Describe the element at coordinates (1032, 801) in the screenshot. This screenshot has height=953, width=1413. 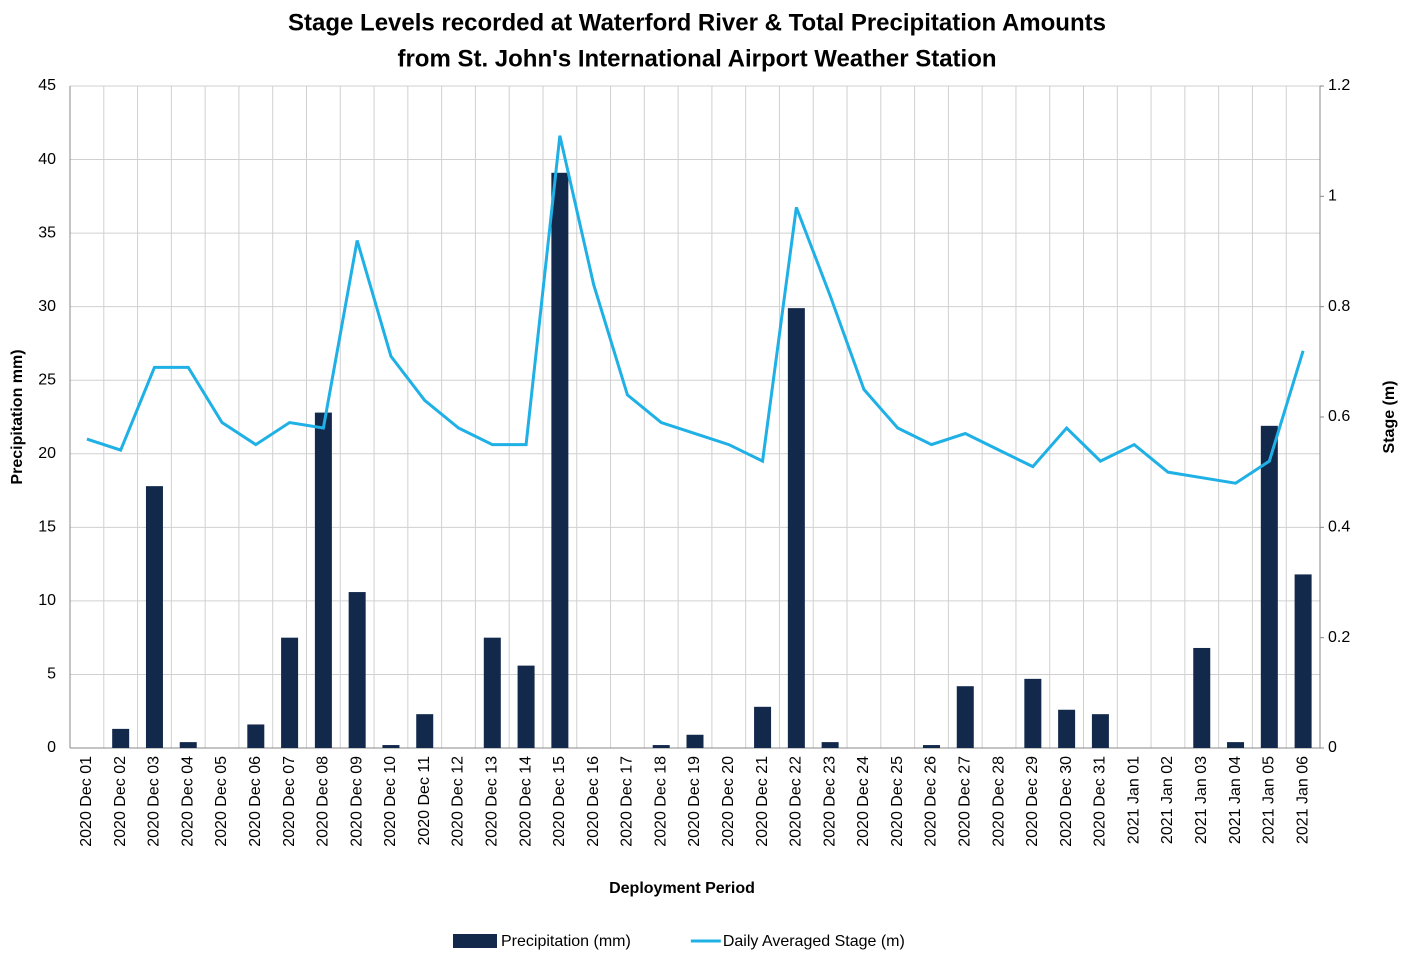
I see `x-tick-label: 2020 Dec 29` at that location.